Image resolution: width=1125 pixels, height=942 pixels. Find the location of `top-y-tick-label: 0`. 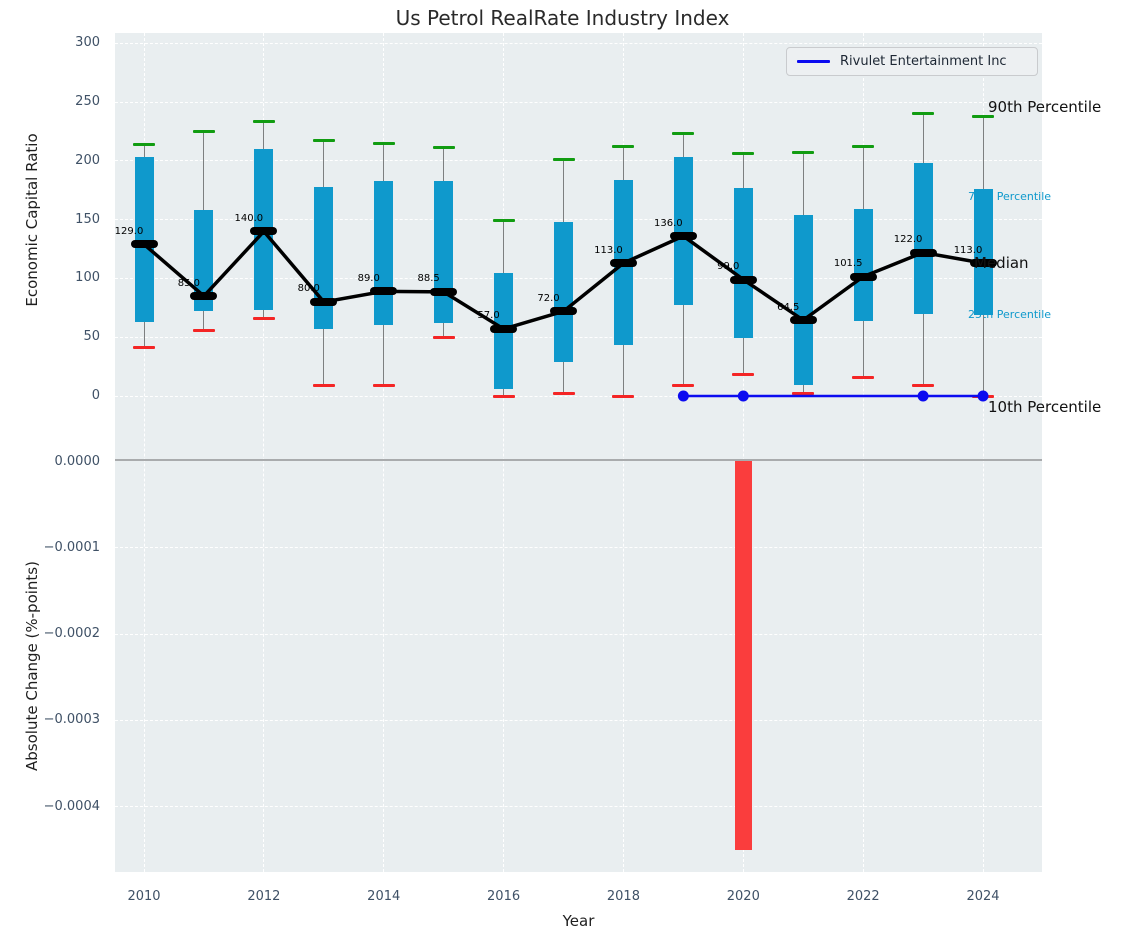

top-y-tick-label: 0 is located at coordinates (95, 395).